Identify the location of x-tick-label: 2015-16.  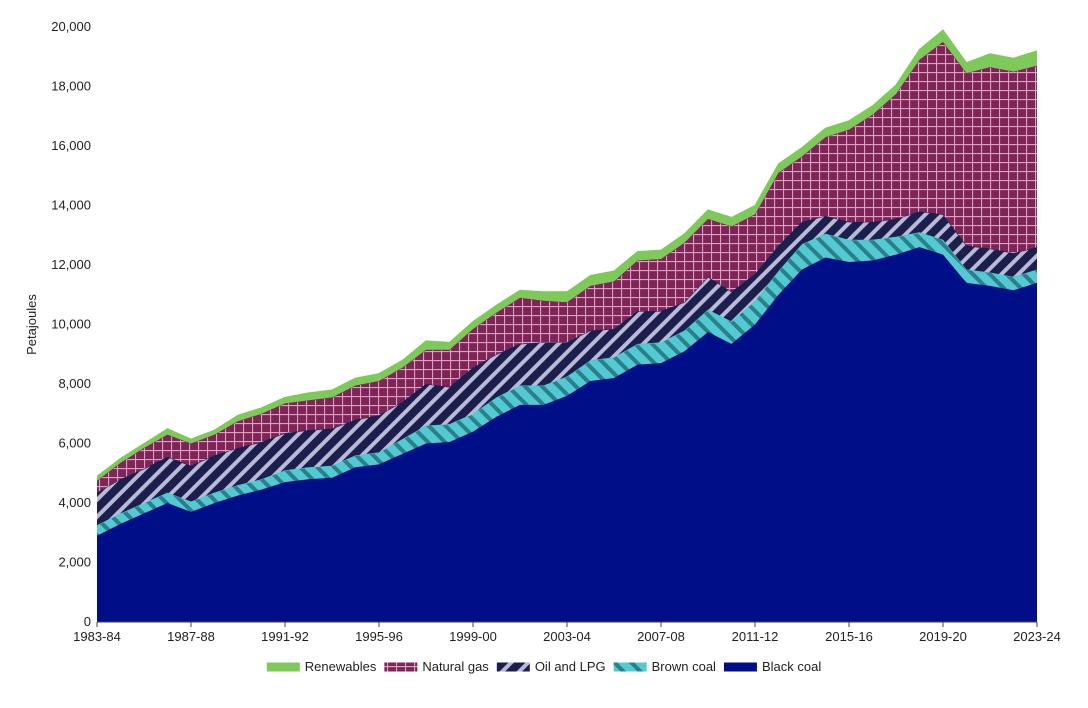
(849, 636).